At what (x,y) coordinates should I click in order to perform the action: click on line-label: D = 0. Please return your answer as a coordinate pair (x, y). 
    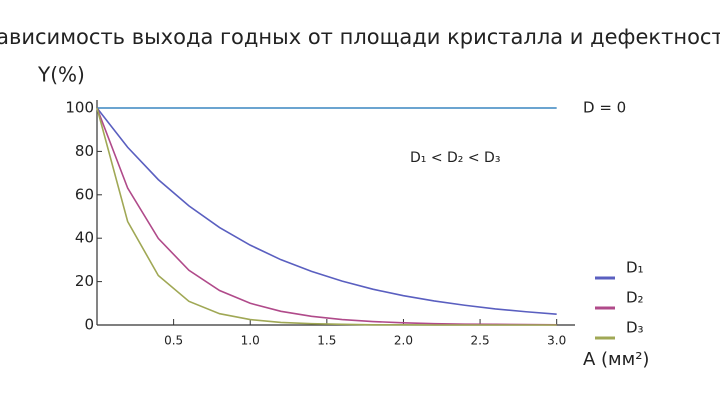
    Looking at the image, I should click on (604, 108).